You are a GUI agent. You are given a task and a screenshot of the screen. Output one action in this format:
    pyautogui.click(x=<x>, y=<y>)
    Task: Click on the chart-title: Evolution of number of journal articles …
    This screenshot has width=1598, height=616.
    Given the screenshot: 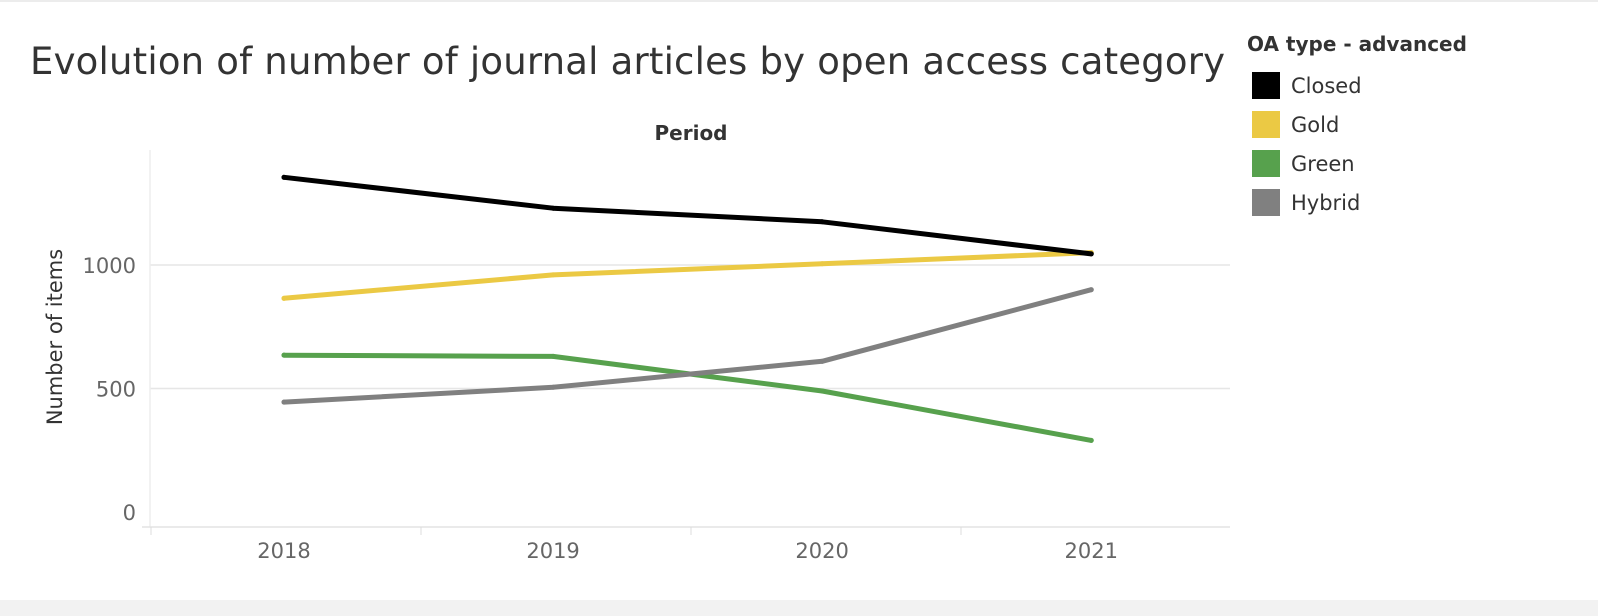 What is the action you would take?
    pyautogui.click(x=628, y=61)
    